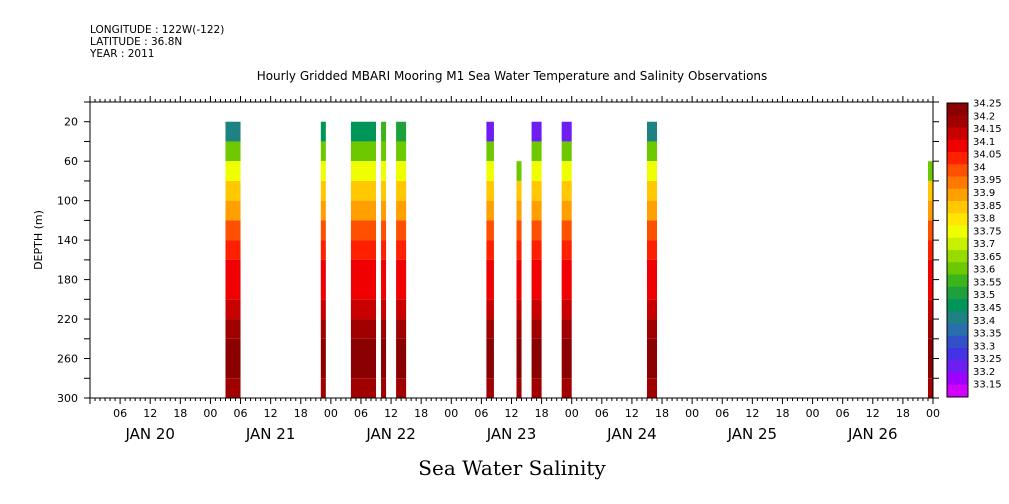 This screenshot has width=1009, height=504. What do you see at coordinates (511, 434) in the screenshot?
I see `x-day-label: JAN 23` at bounding box center [511, 434].